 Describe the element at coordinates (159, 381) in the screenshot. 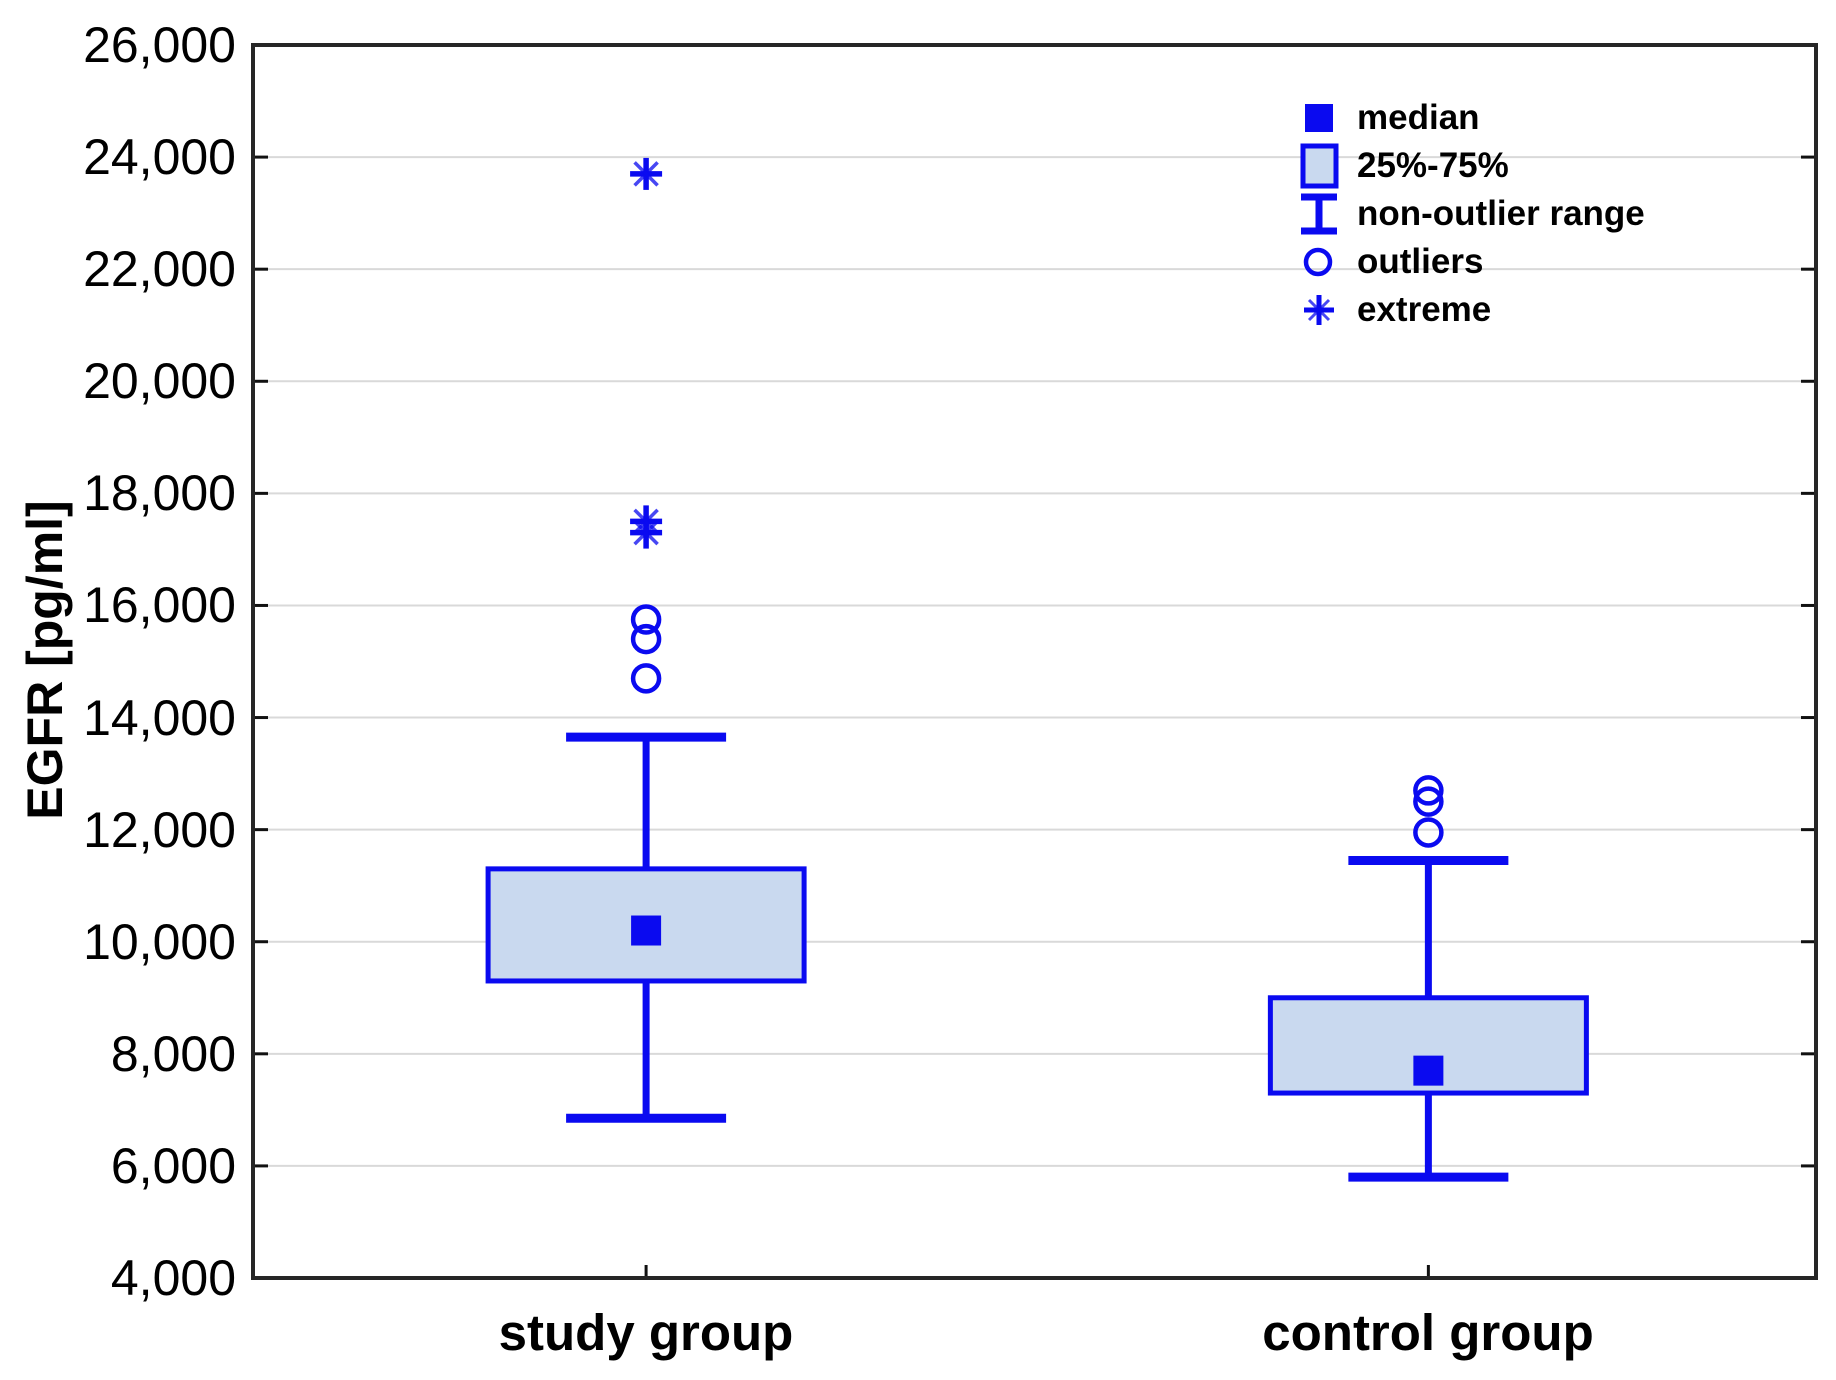

I see `y-tick-label-20000: 20,000` at that location.